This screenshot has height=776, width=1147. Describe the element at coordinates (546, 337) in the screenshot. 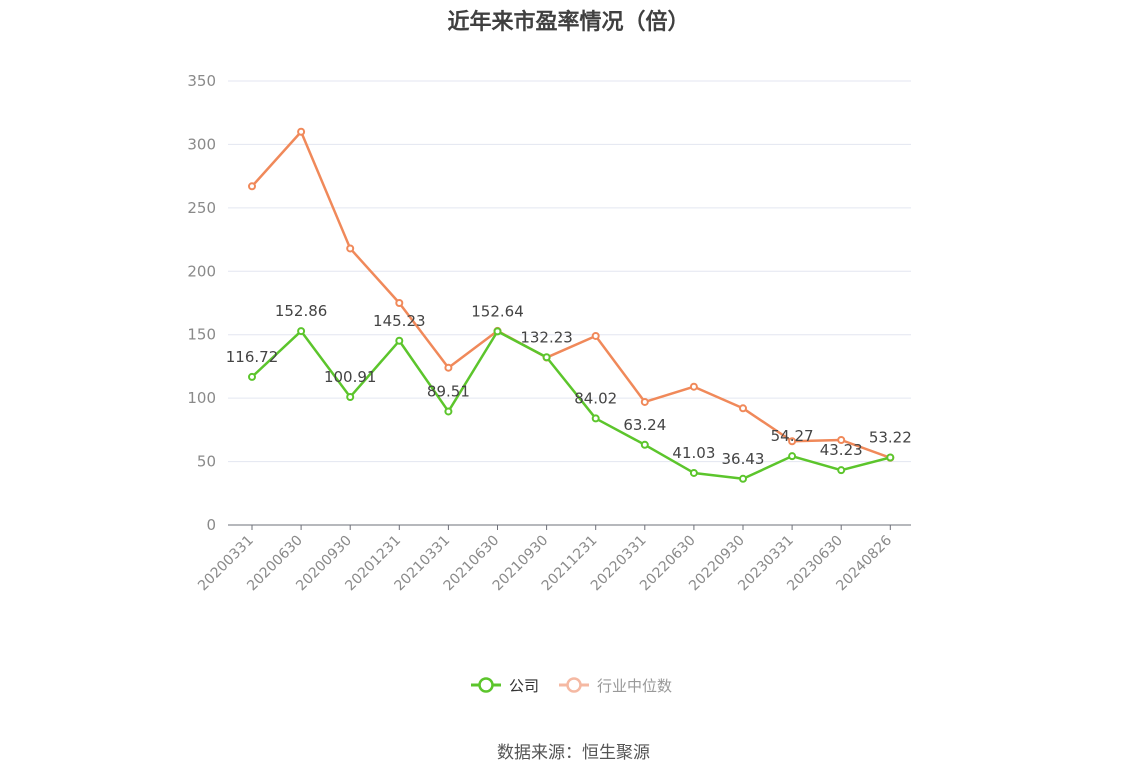

I see `data-label: 132.23` at that location.